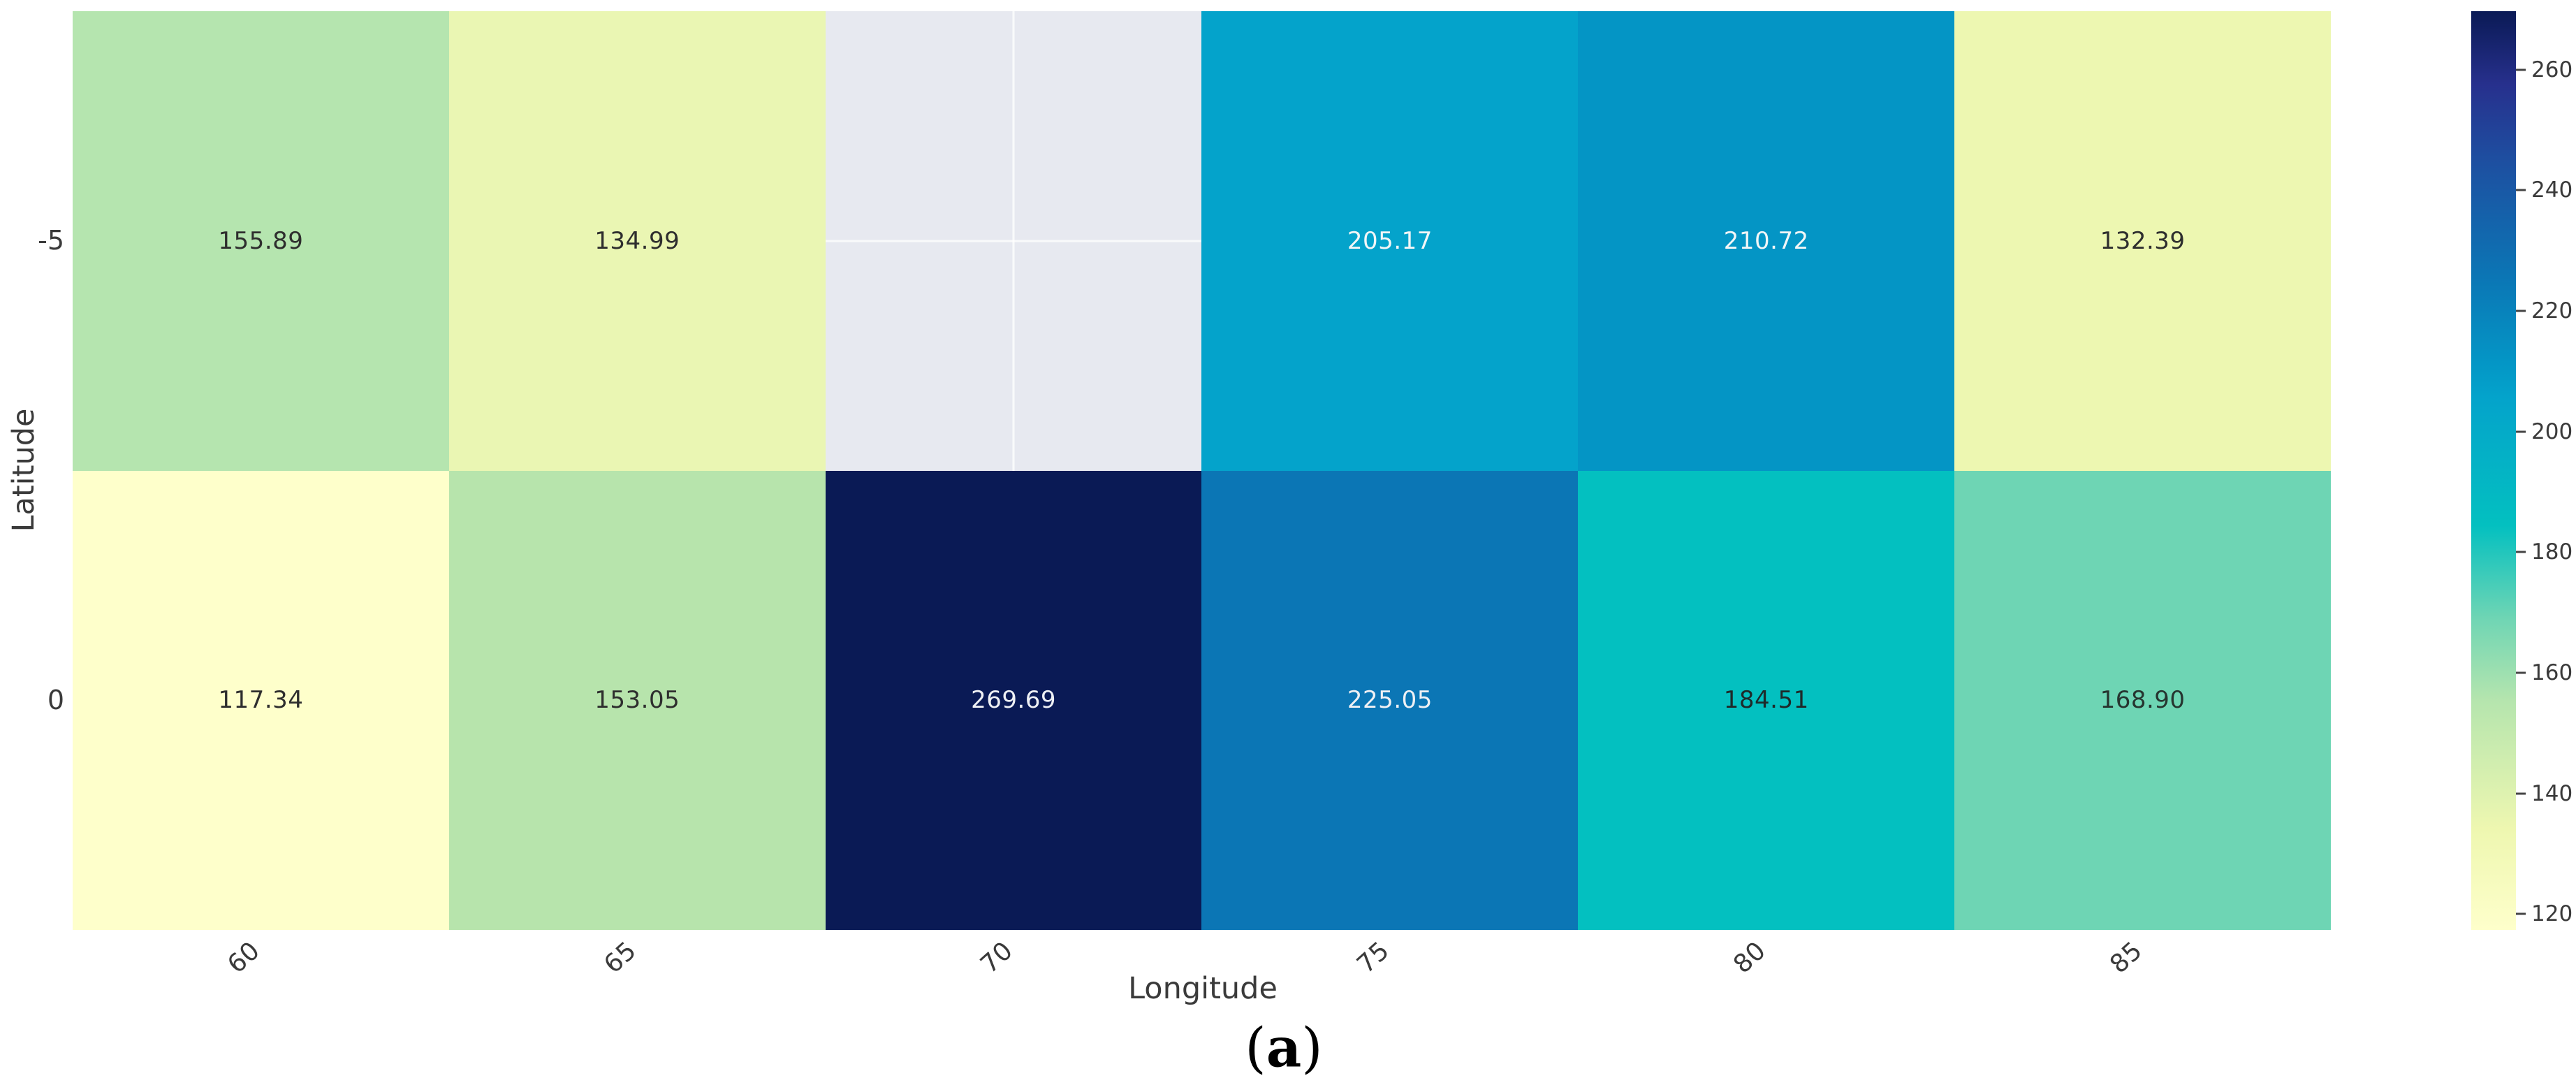 The width and height of the screenshot is (2576, 1085). What do you see at coordinates (51, 240) in the screenshot?
I see `y-tick-label: -5` at bounding box center [51, 240].